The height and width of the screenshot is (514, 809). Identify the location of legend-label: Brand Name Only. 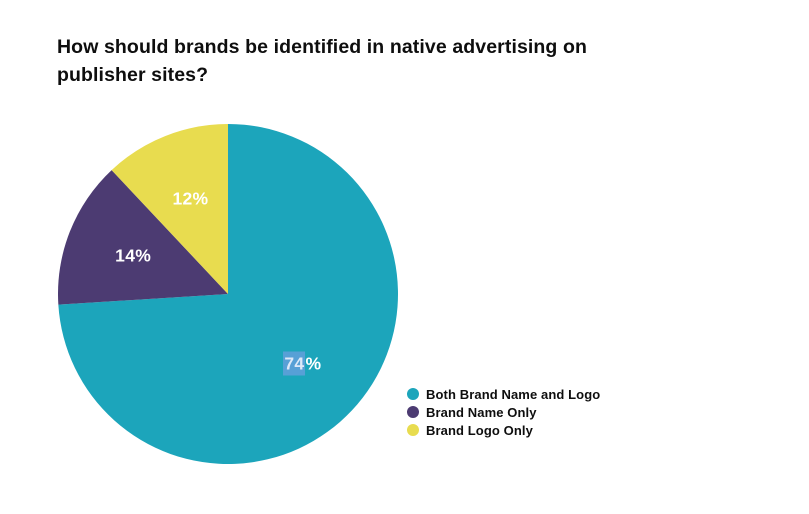
(481, 412).